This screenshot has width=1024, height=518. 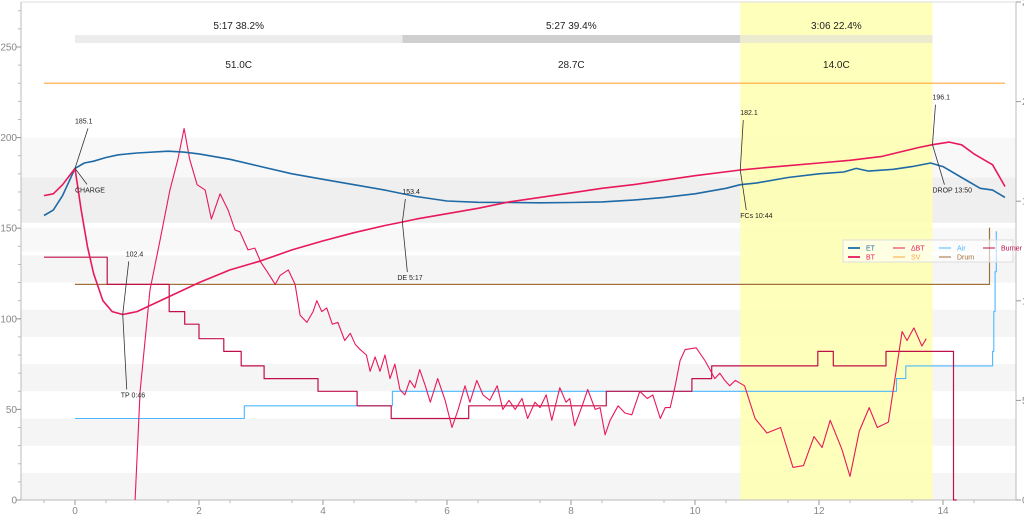 I want to click on y-tick-label: 250, so click(x=8, y=48).